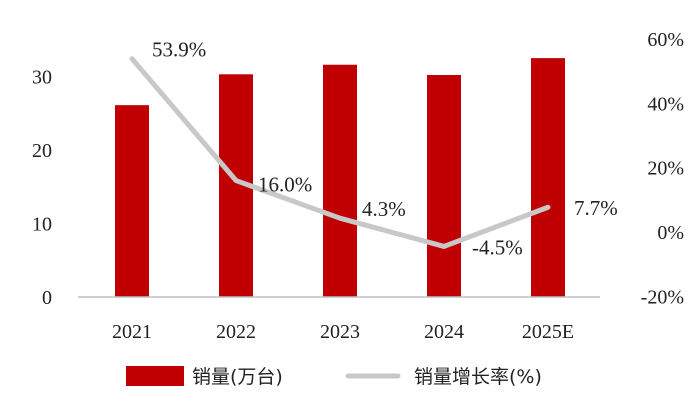 This screenshot has height=417, width=700. I want to click on left-tick-1: 10, so click(42, 225).